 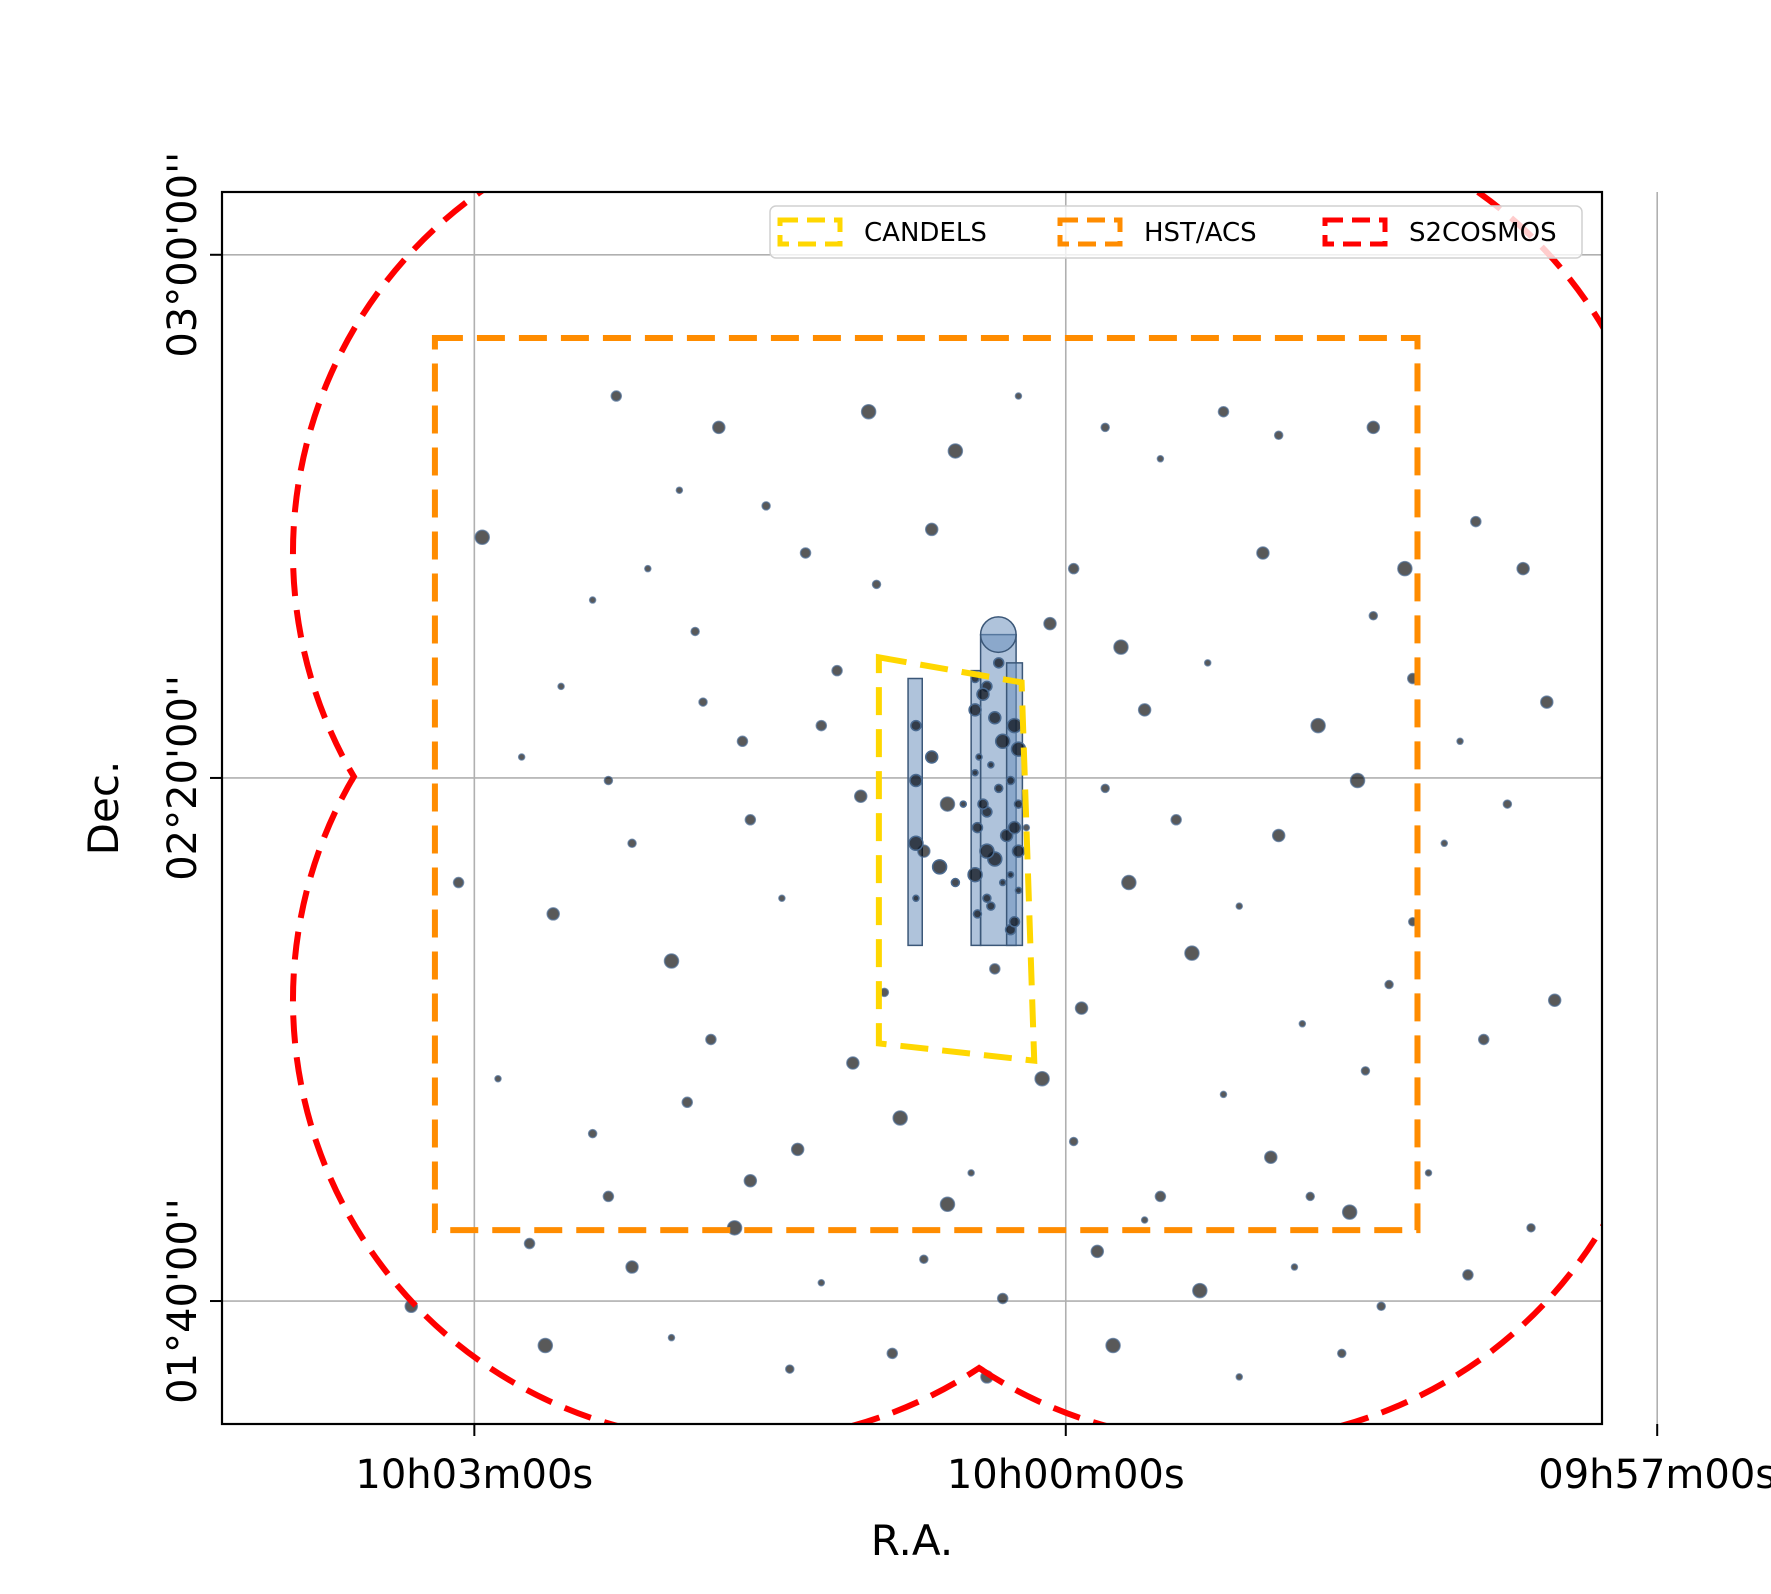 I want to click on legend: CANDELS HST/ACS S2COSMOS, so click(x=1176, y=232).